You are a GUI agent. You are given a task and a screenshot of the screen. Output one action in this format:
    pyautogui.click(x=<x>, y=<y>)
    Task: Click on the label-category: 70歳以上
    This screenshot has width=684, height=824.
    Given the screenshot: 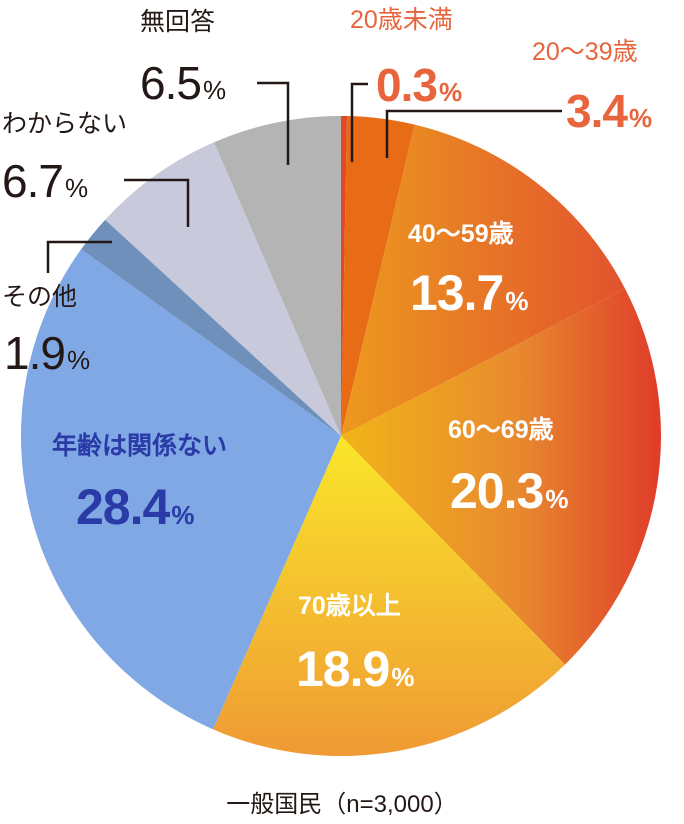 What is the action you would take?
    pyautogui.click(x=349, y=606)
    